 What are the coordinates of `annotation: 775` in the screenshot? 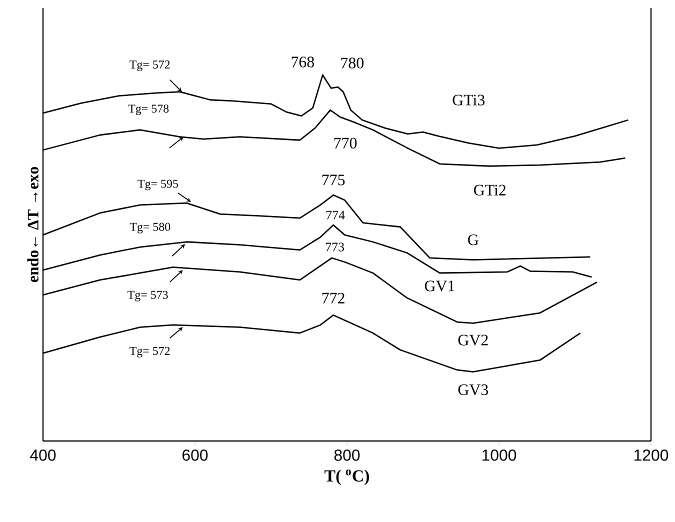 It's located at (333, 180).